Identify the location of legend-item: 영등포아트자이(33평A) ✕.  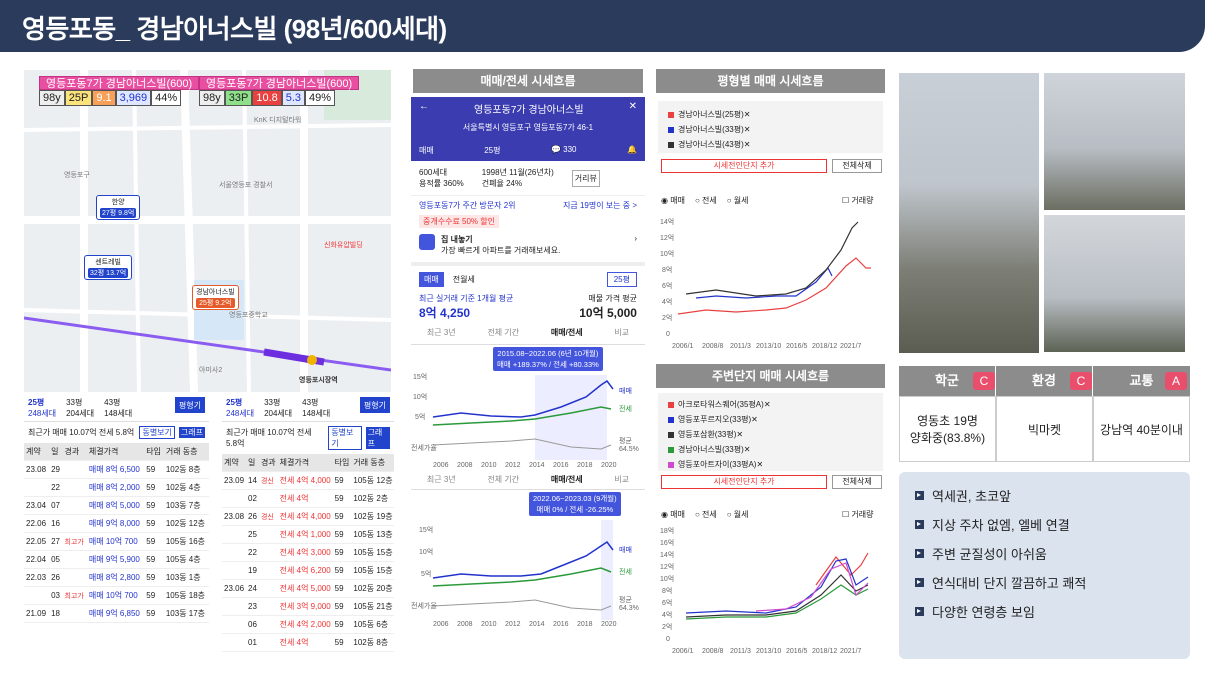
(770, 464).